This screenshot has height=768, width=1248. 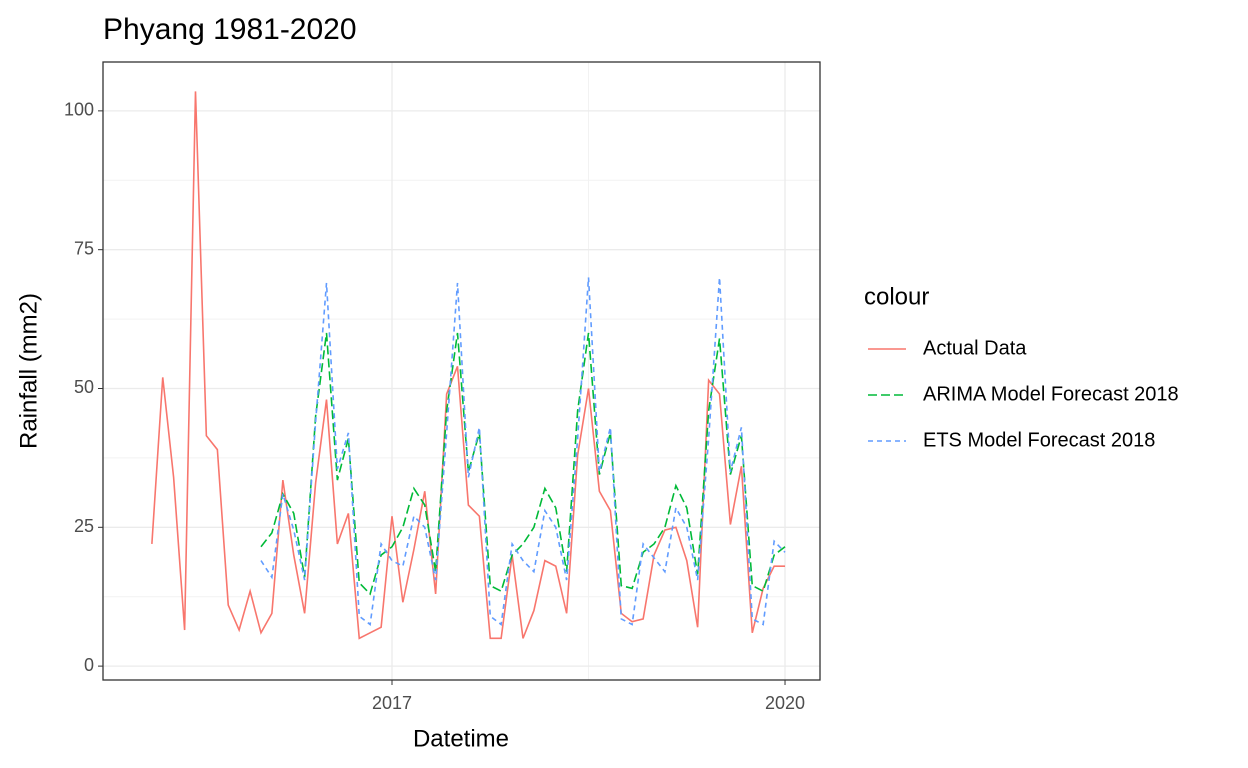 I want to click on series-line, so click(x=523, y=464).